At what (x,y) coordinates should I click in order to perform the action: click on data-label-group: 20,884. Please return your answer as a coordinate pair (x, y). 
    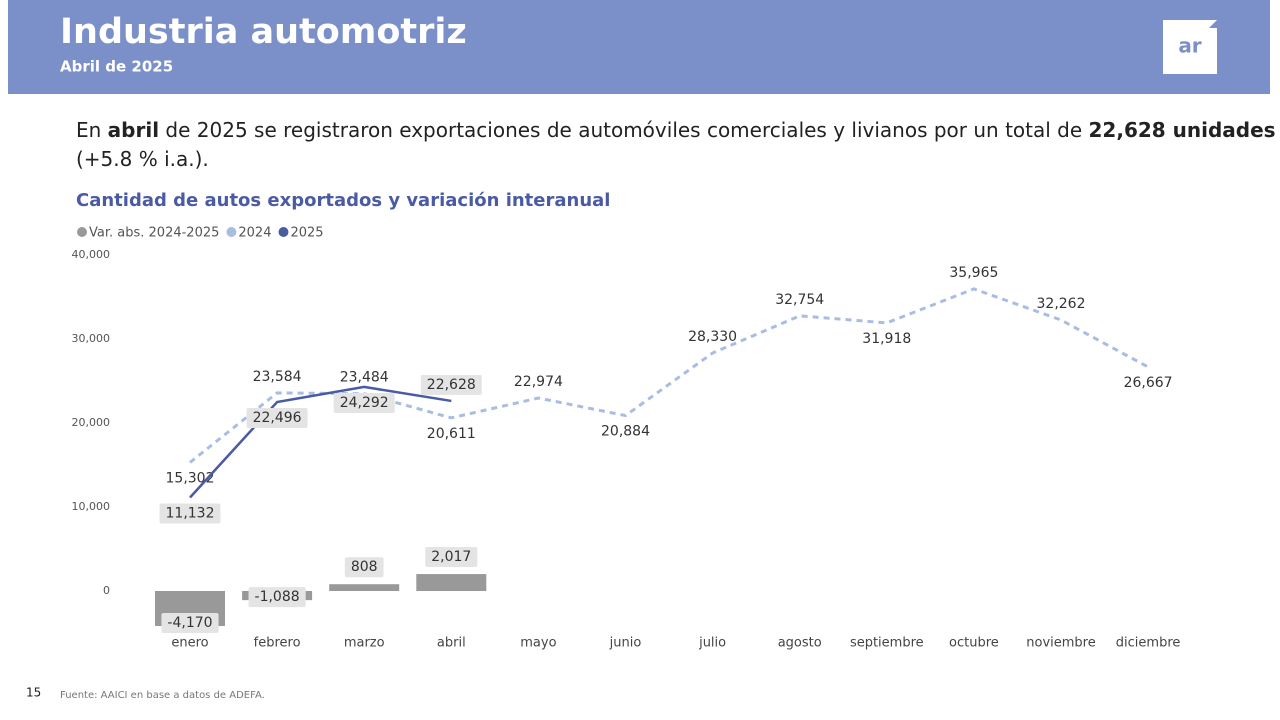
    Looking at the image, I should click on (625, 432).